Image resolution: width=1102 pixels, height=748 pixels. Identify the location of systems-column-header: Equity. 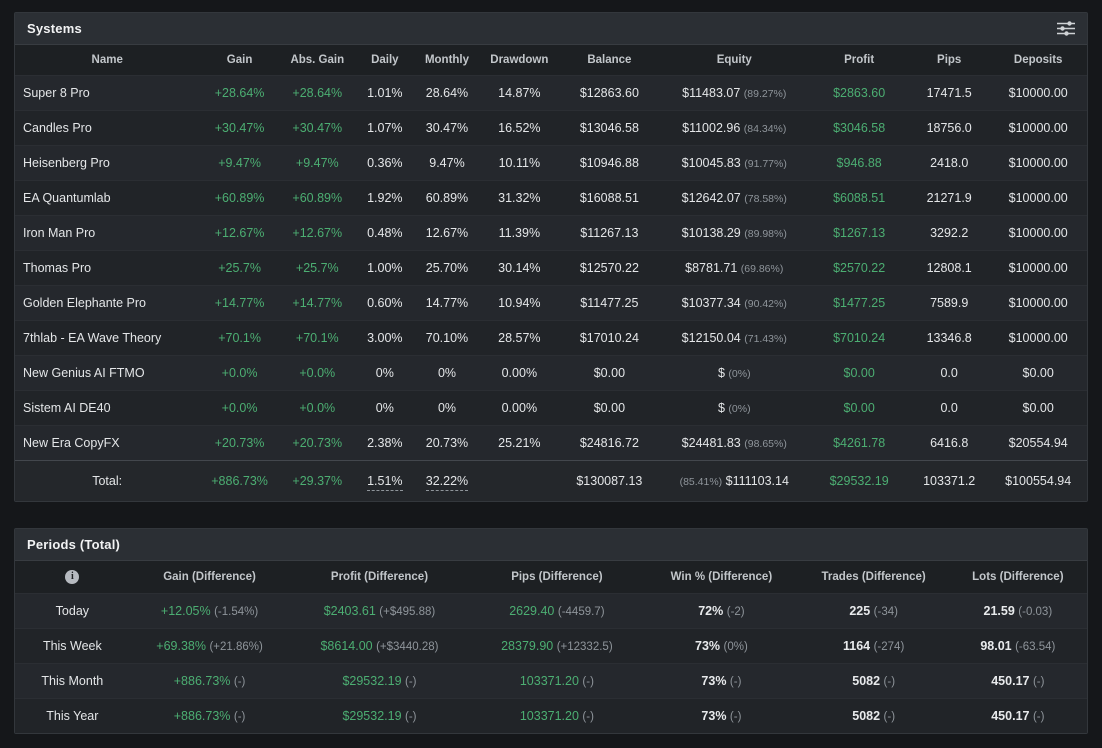
(734, 60).